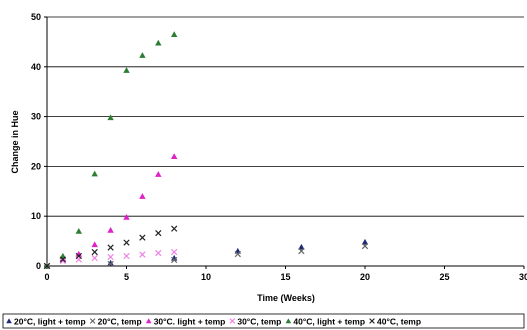 This screenshot has width=527, height=330. Describe the element at coordinates (399, 322) in the screenshot. I see `legend-label-5: 40°C, temp` at that location.